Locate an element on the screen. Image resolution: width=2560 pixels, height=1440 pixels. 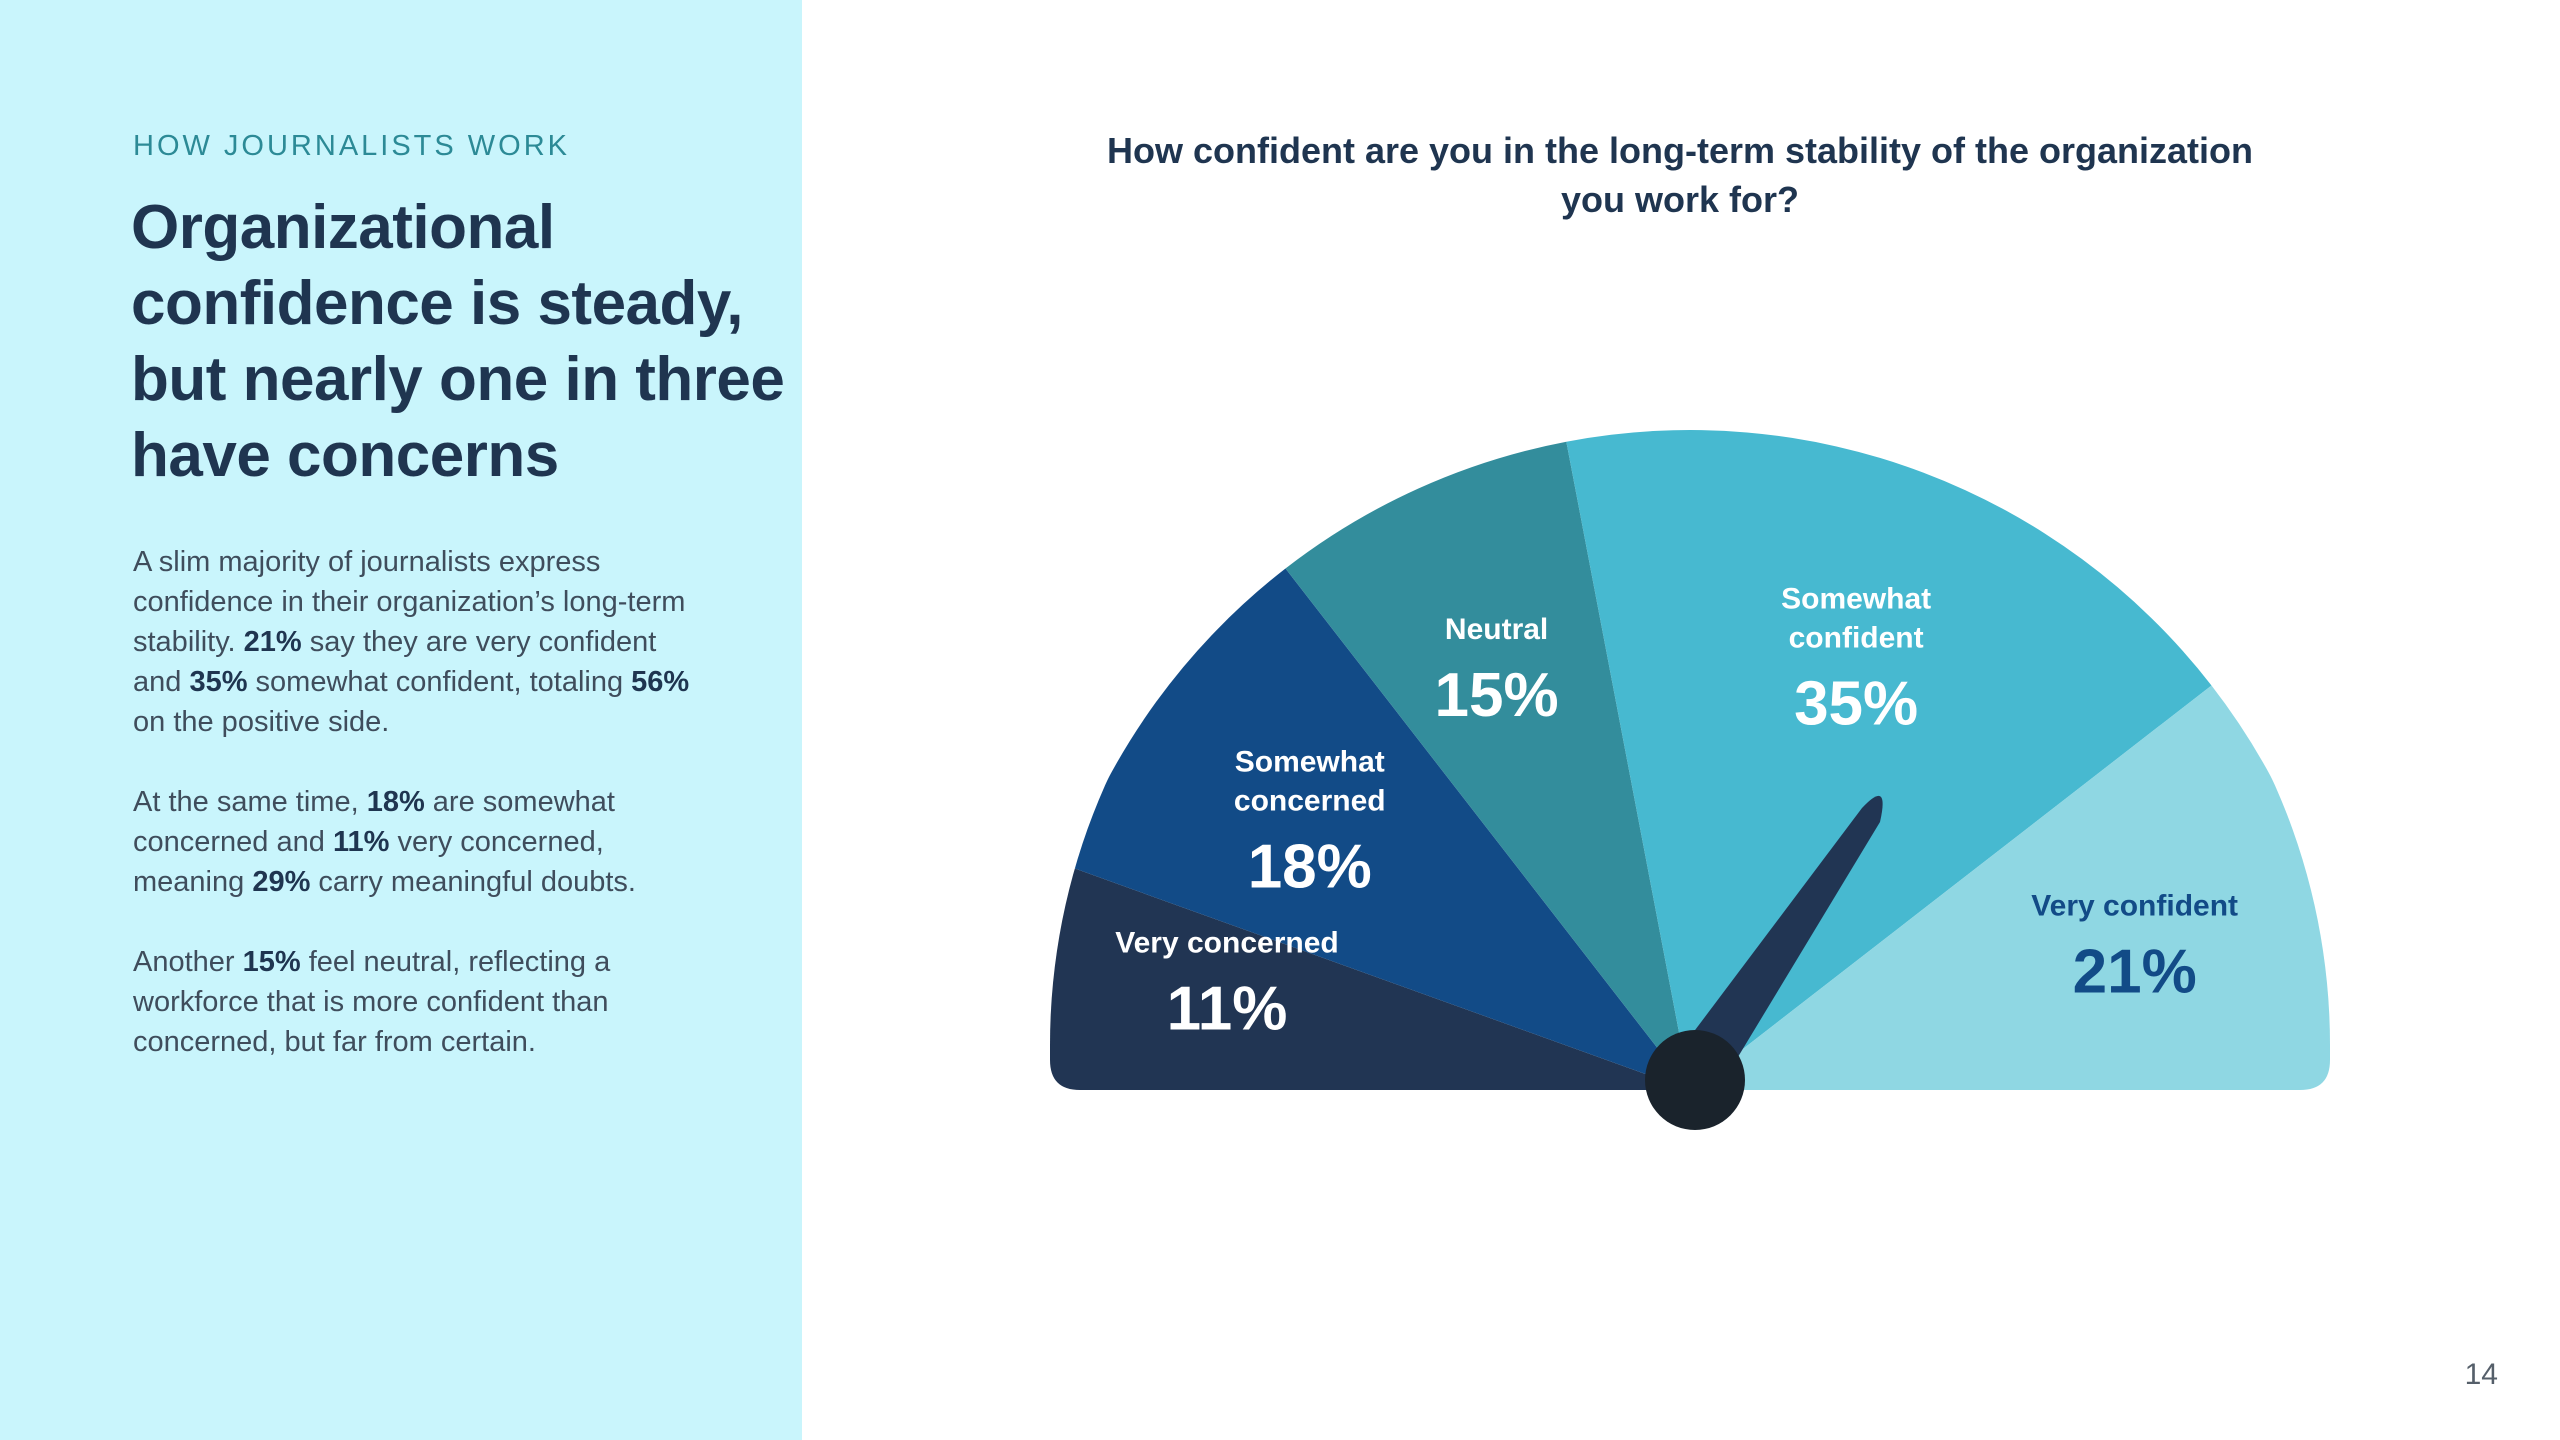
gauge-category-label: concerned is located at coordinates (1310, 801).